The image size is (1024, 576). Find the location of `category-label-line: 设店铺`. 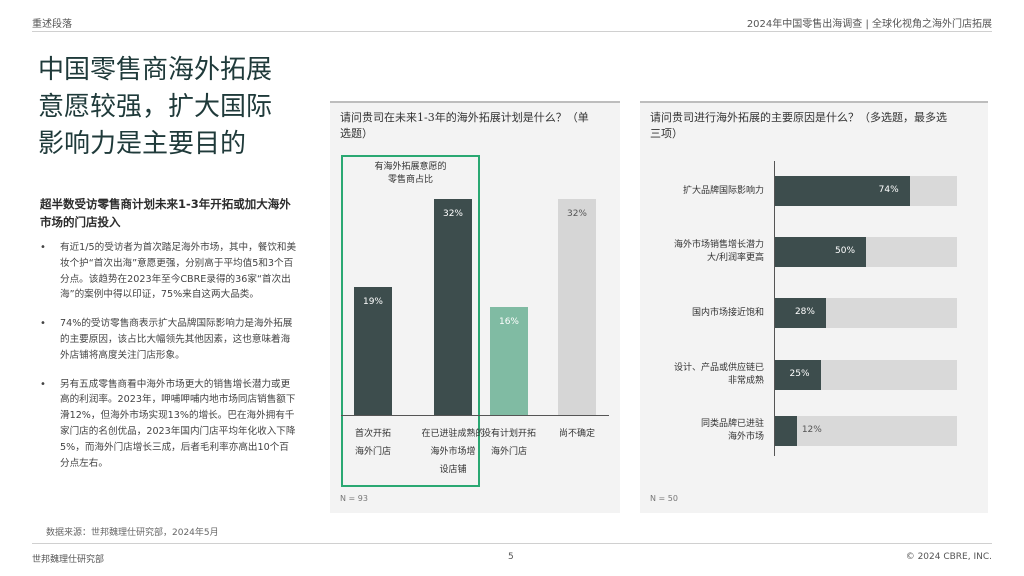

category-label-line: 设店铺 is located at coordinates (453, 470).